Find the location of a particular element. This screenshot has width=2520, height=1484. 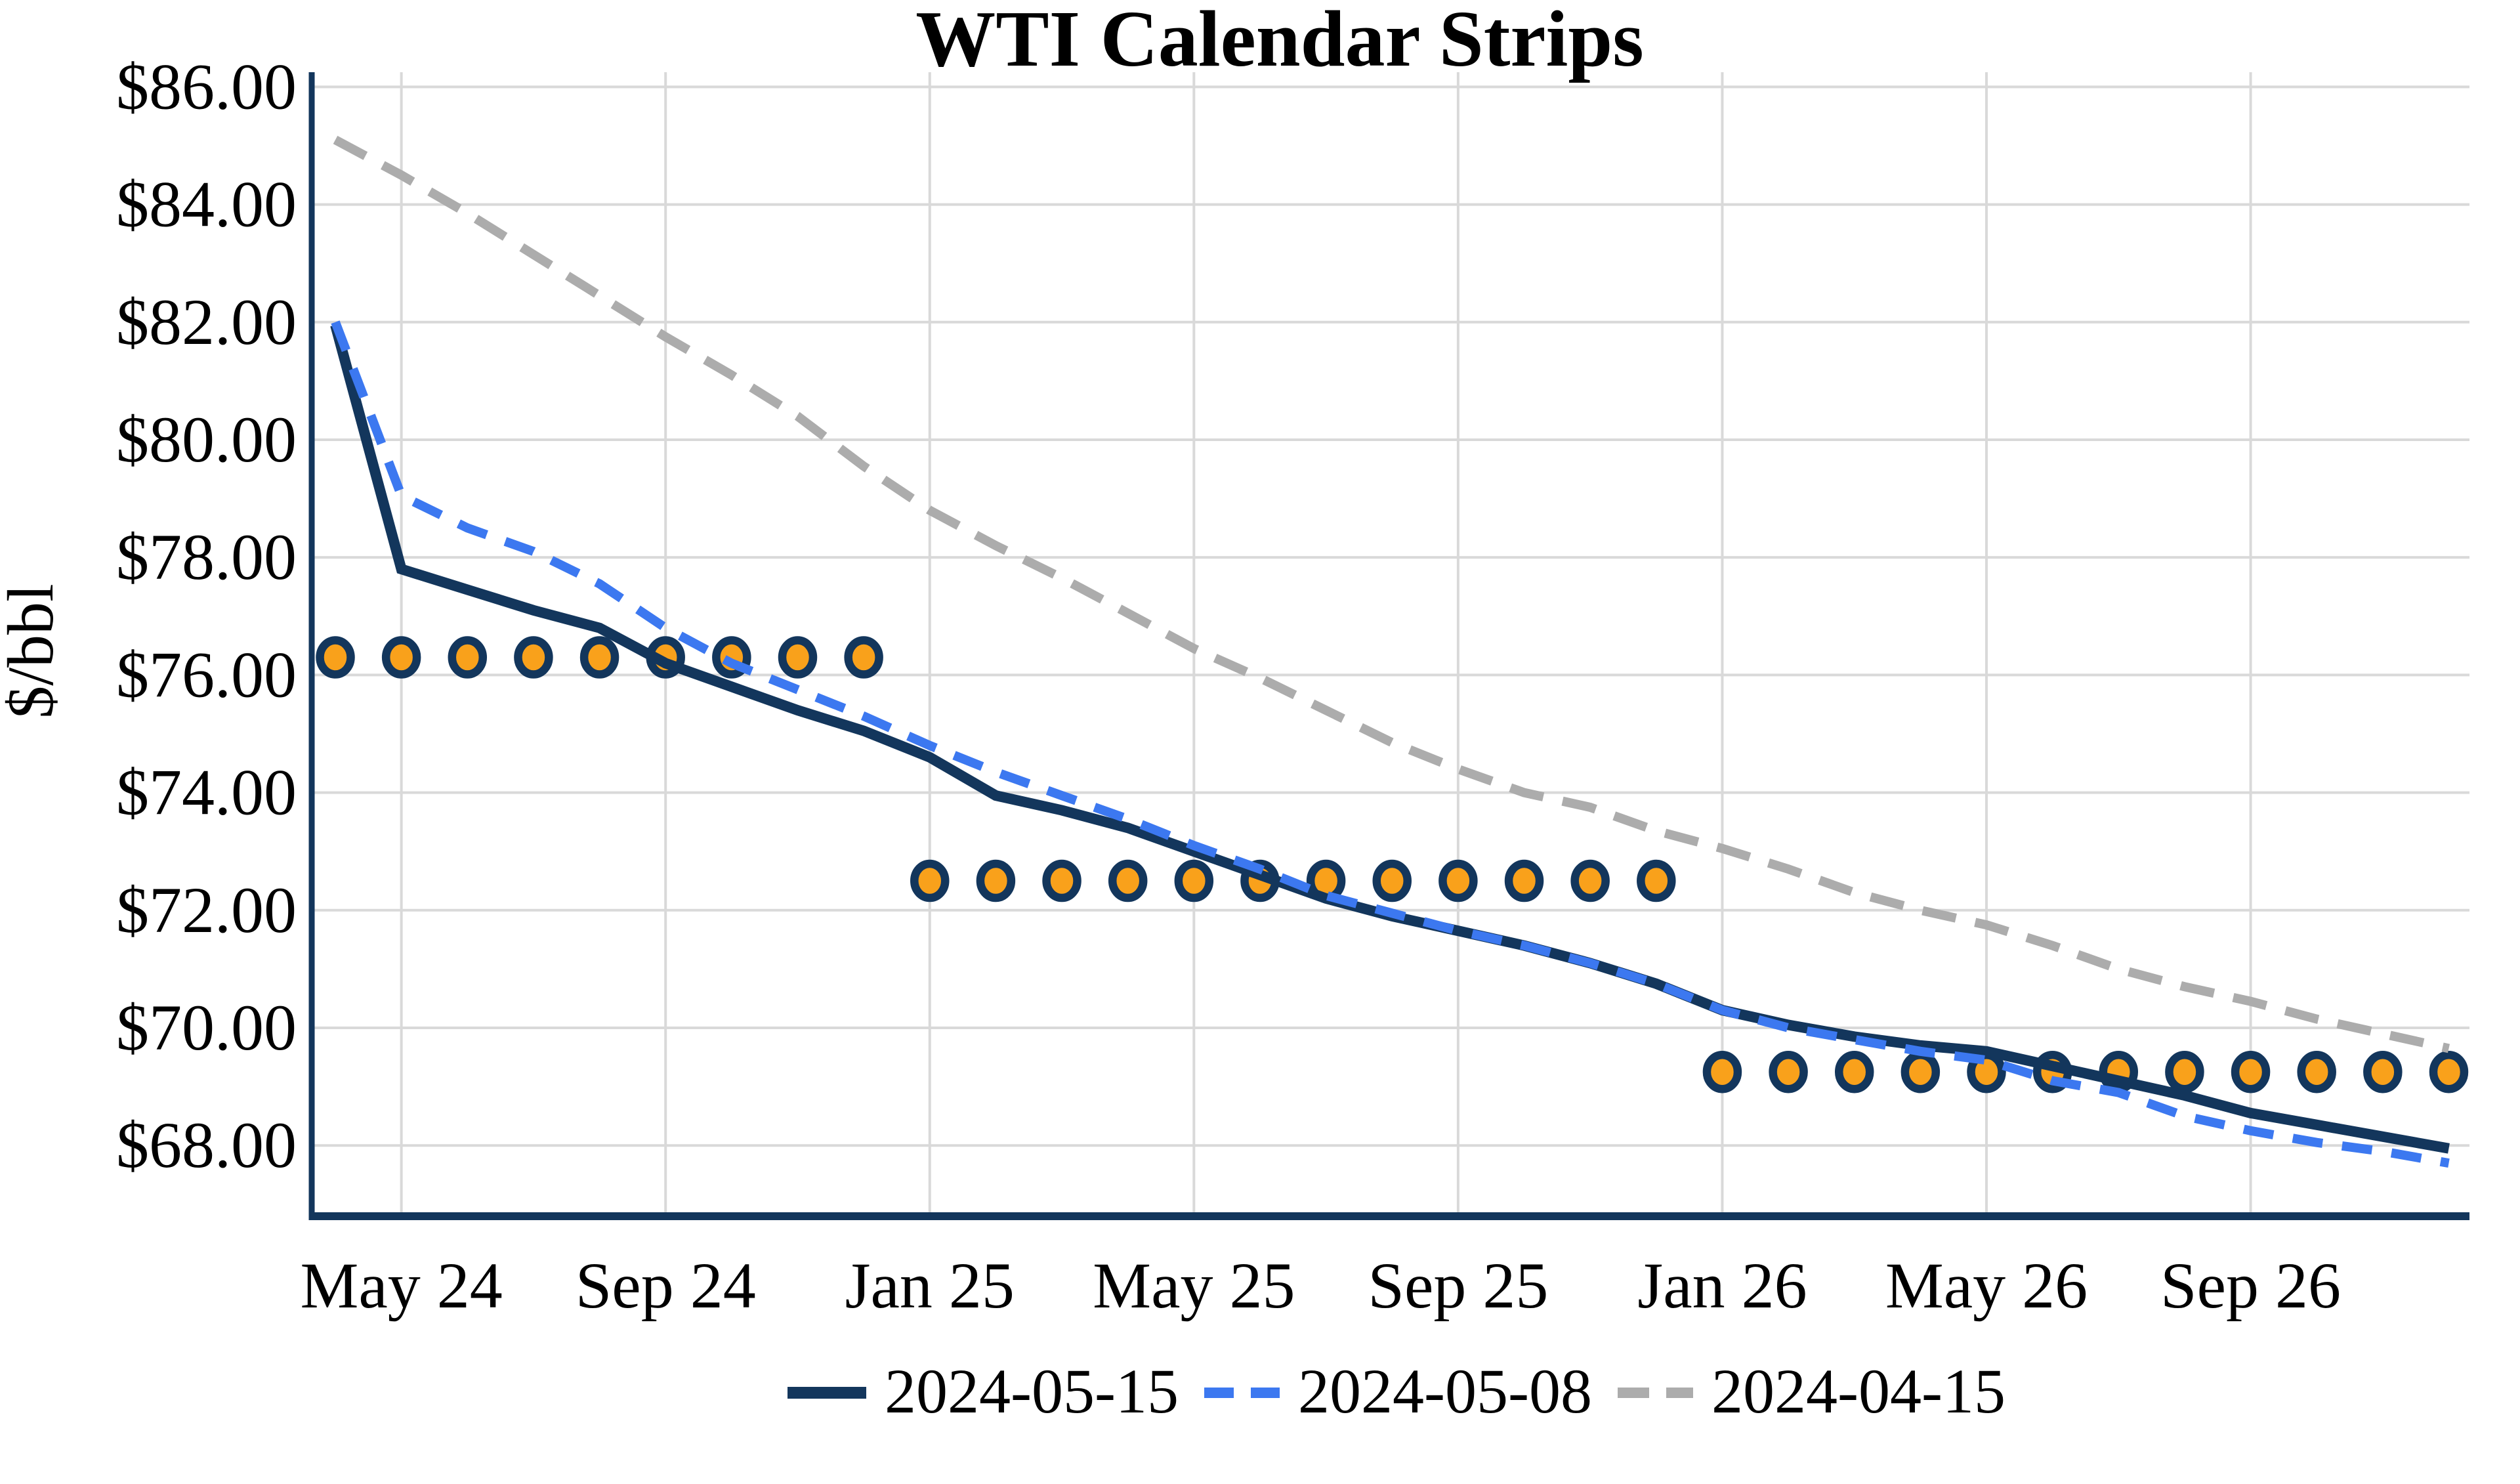

y-tick-label: $70.00 is located at coordinates (206, 1027).